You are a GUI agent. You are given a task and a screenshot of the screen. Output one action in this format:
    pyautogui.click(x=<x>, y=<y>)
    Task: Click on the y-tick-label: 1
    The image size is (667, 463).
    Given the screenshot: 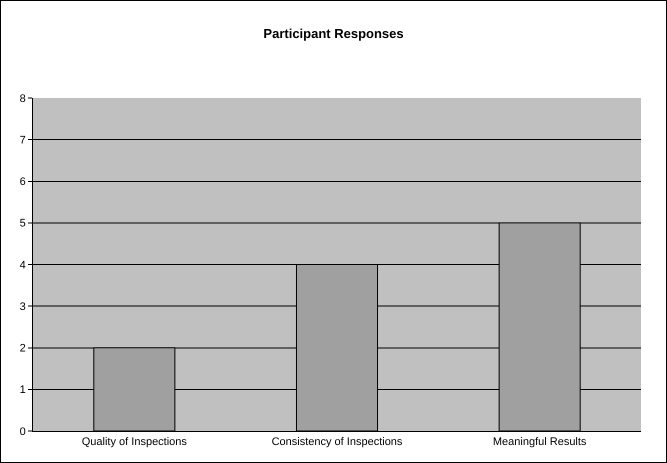 What is the action you would take?
    pyautogui.click(x=23, y=390)
    